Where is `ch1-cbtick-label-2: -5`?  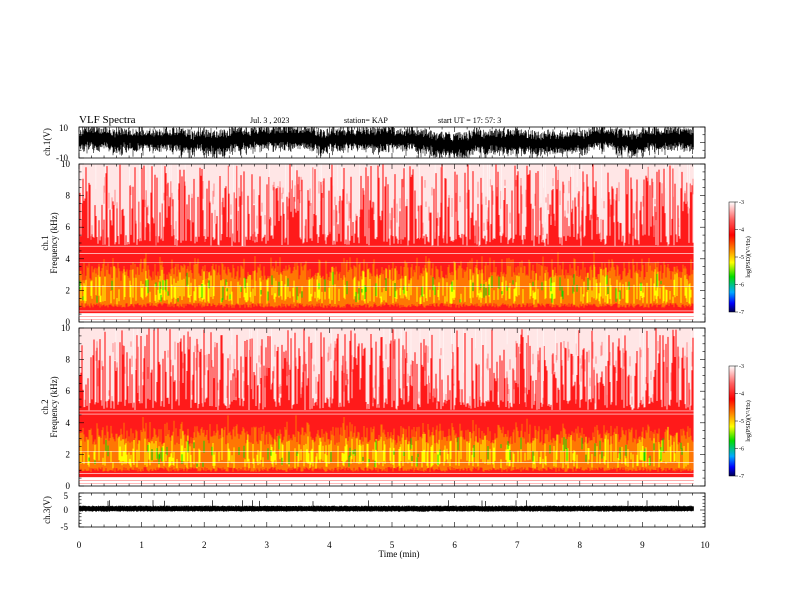 ch1-cbtick-label-2: -5 is located at coordinates (741, 258).